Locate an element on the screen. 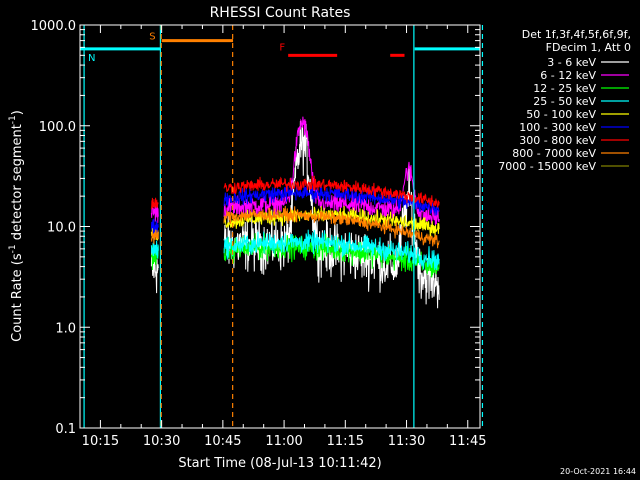 The image size is (640, 480). y-label-mid: detector segment is located at coordinates (17, 184).